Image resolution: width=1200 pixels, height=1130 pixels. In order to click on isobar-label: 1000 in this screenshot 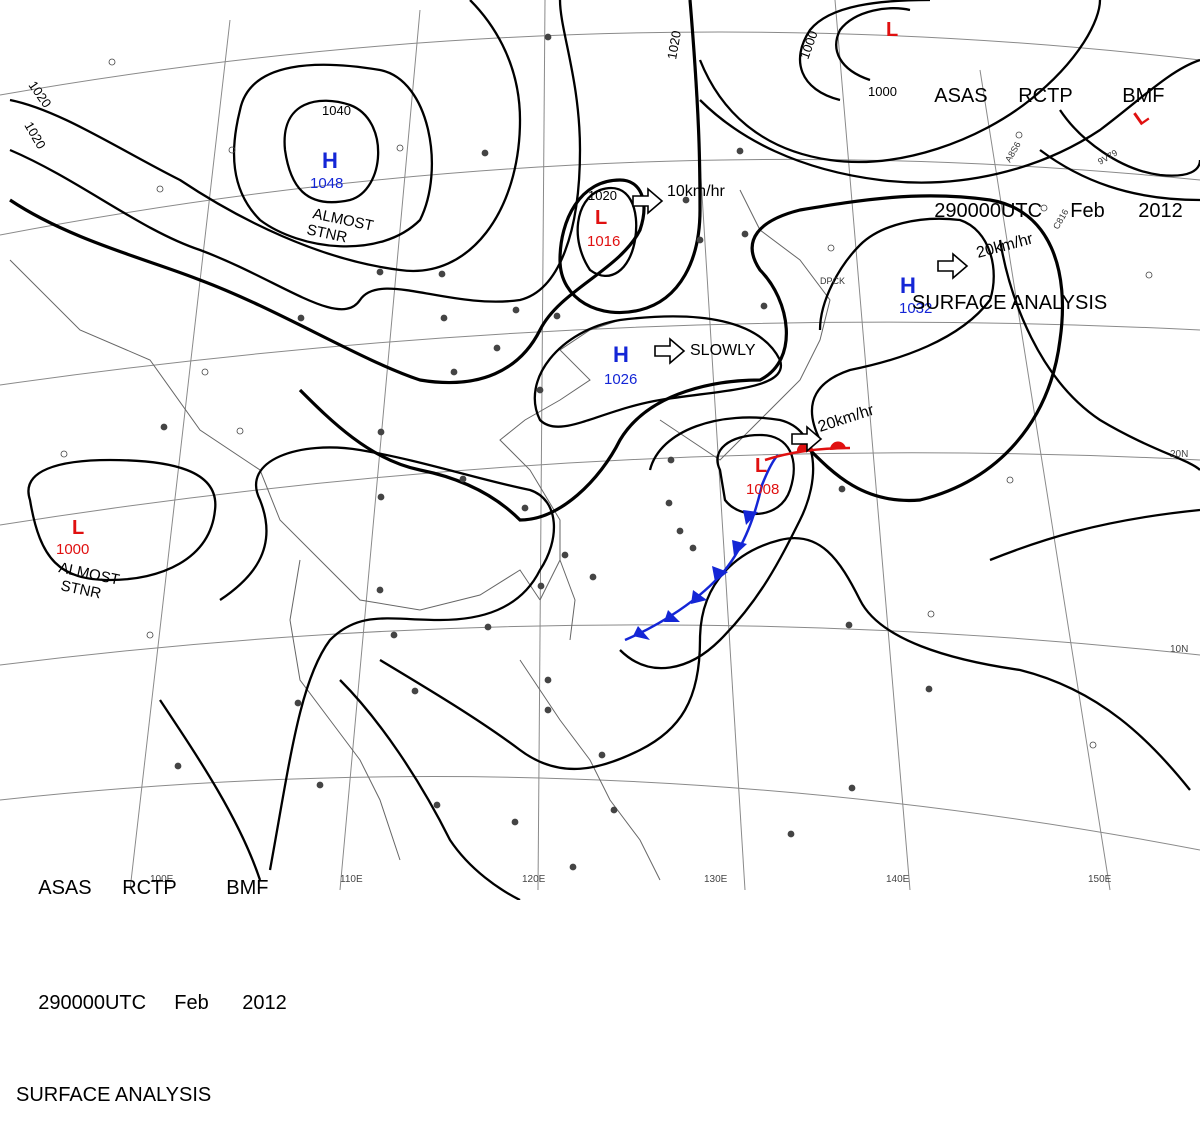, I will do `click(882, 91)`.